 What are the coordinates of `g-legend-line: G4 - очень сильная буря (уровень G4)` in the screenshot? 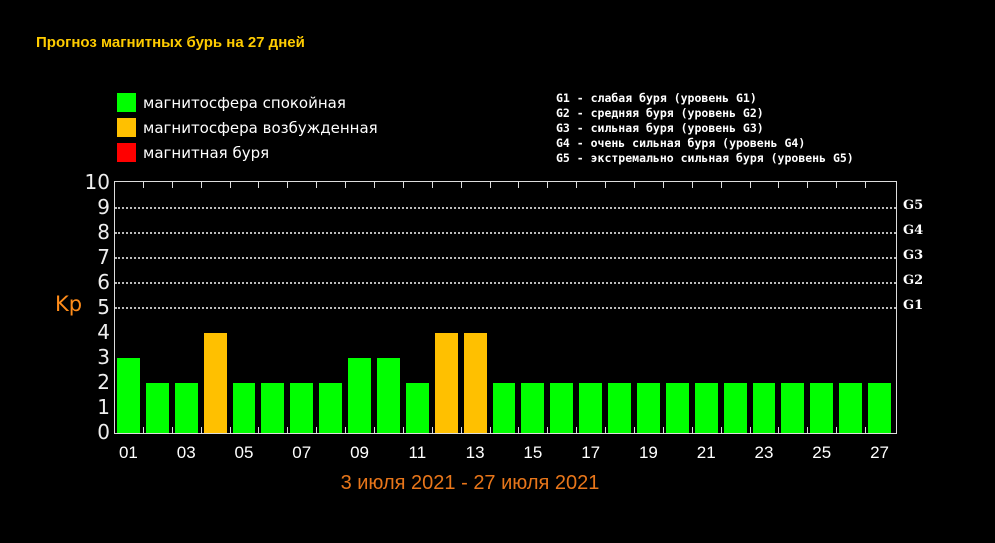 It's located at (681, 143).